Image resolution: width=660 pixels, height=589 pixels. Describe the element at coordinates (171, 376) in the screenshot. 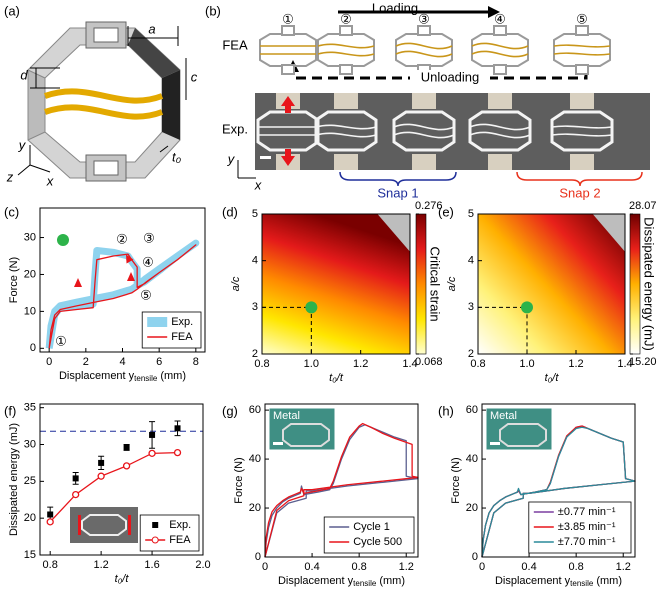

I see `x-label-part: (mm)` at that location.